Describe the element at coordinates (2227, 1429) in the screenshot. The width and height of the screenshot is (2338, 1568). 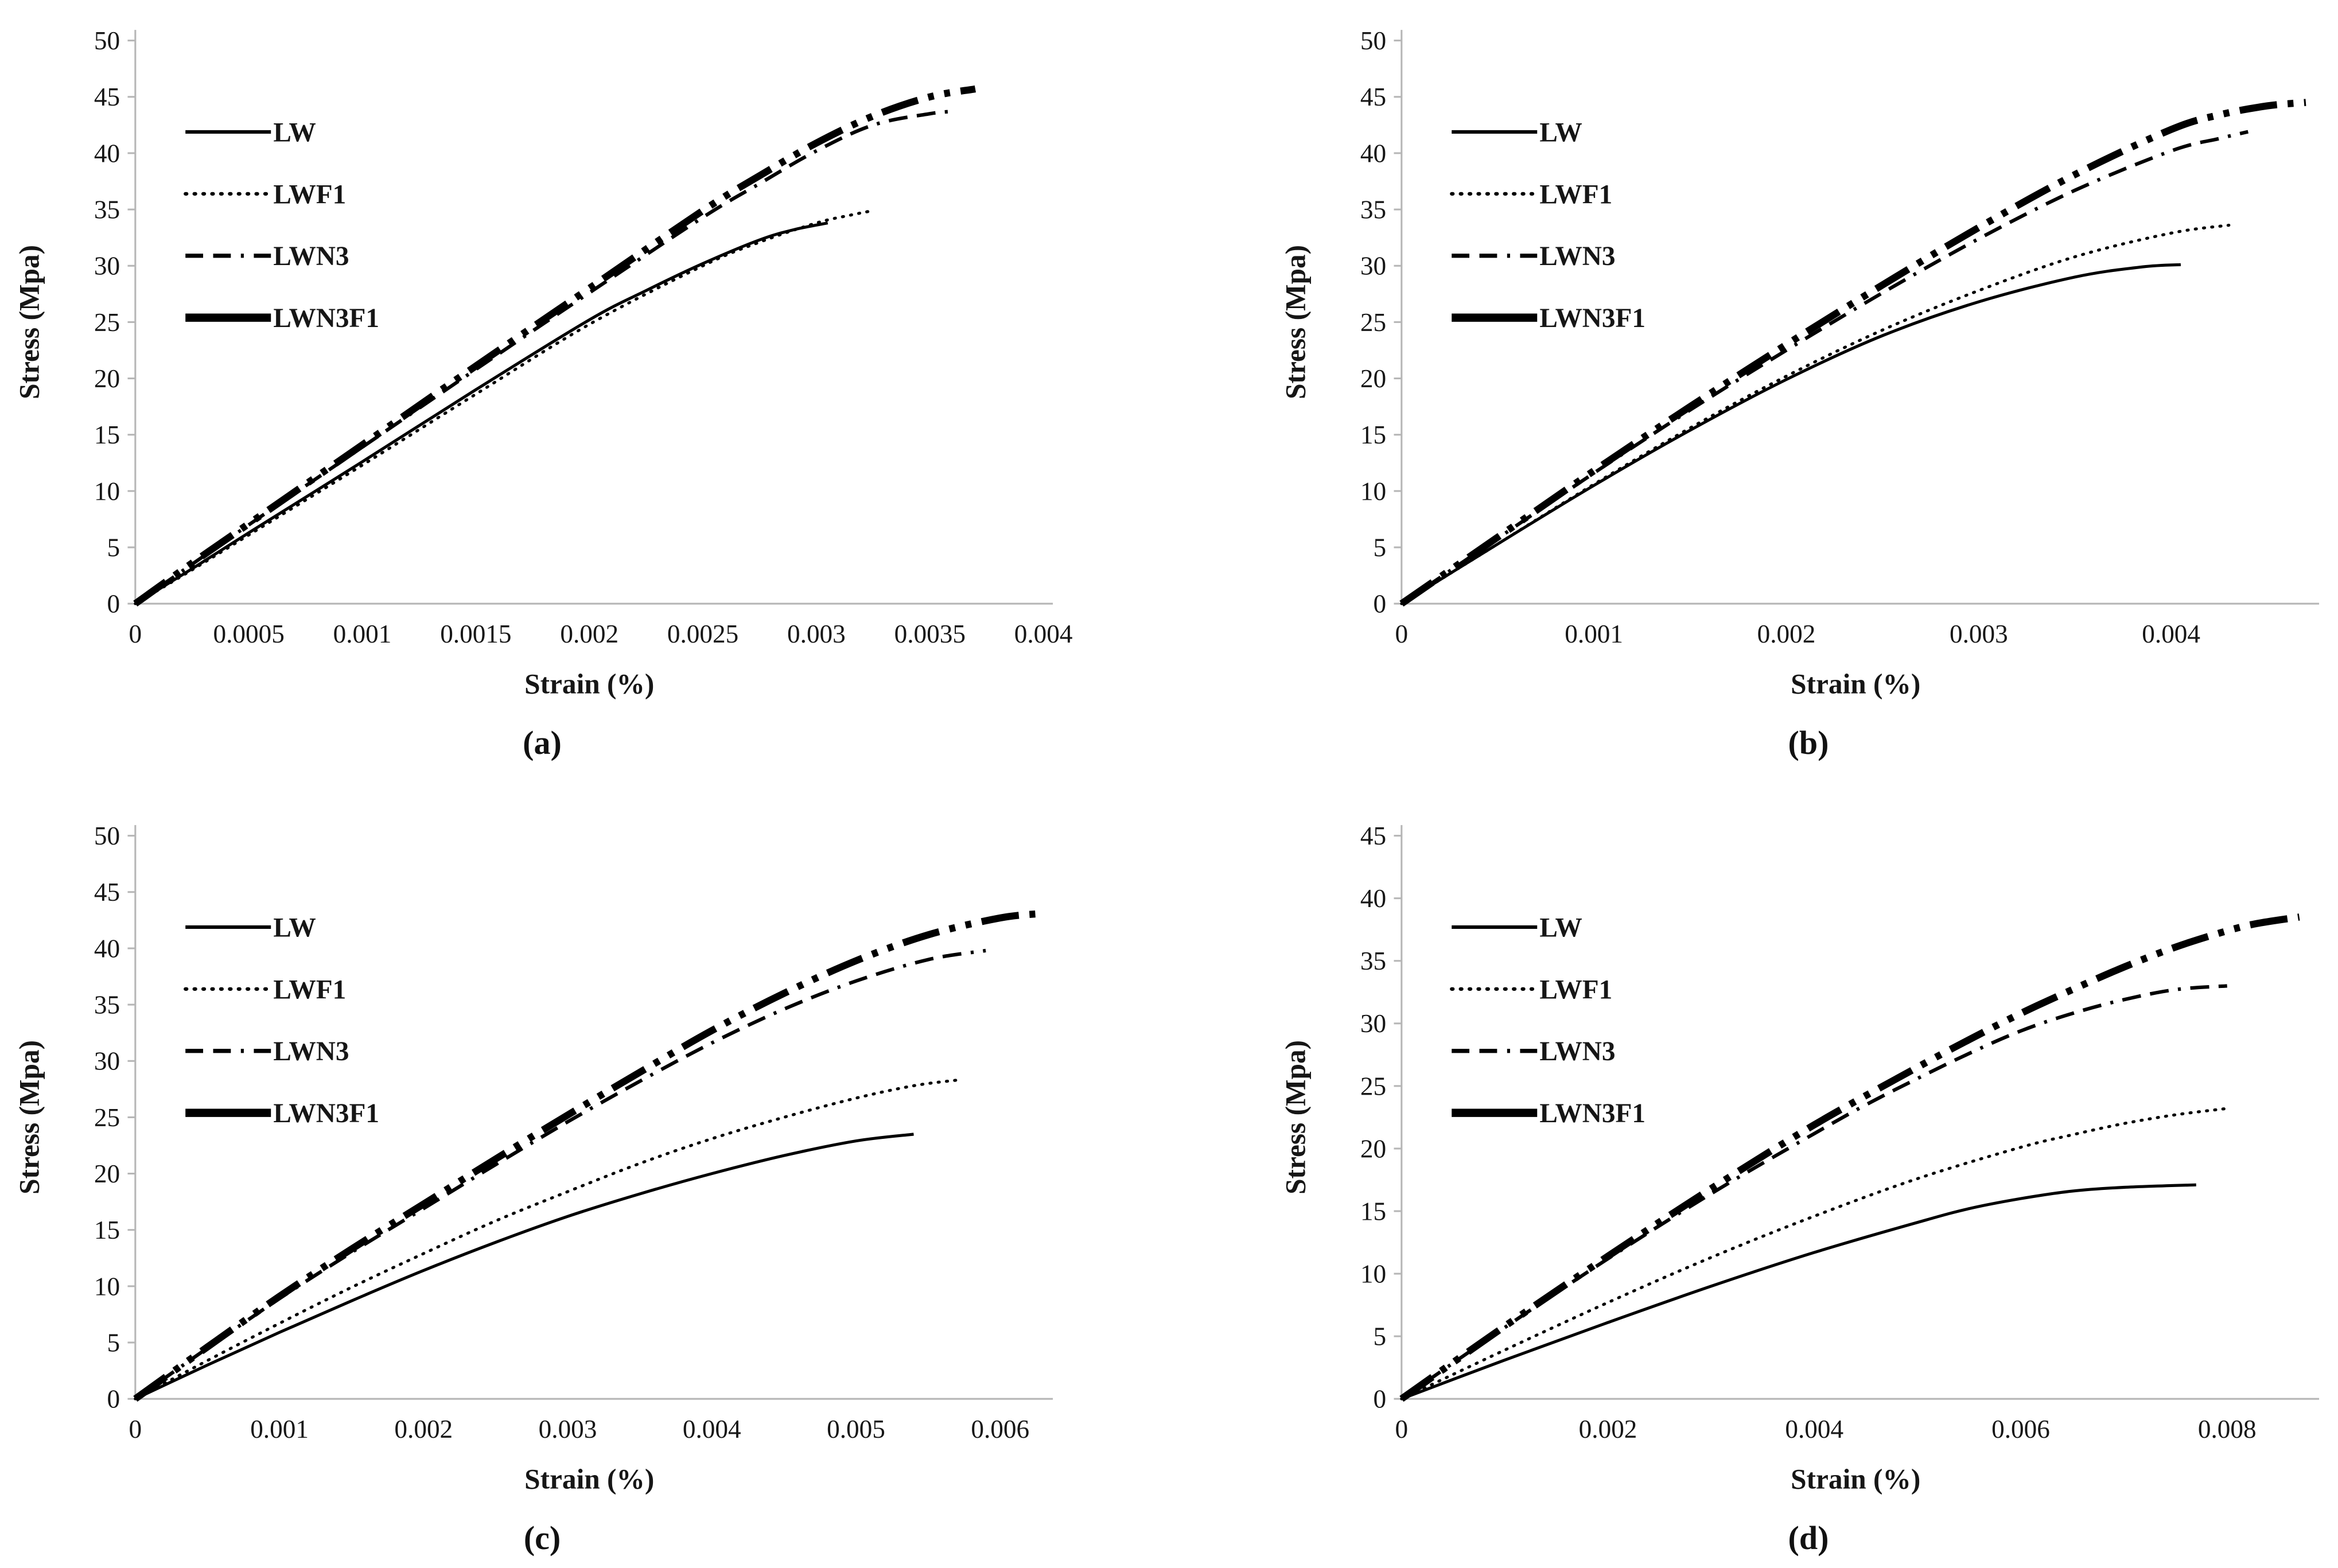
I see `x-tick-label-0.008: 0.008` at that location.